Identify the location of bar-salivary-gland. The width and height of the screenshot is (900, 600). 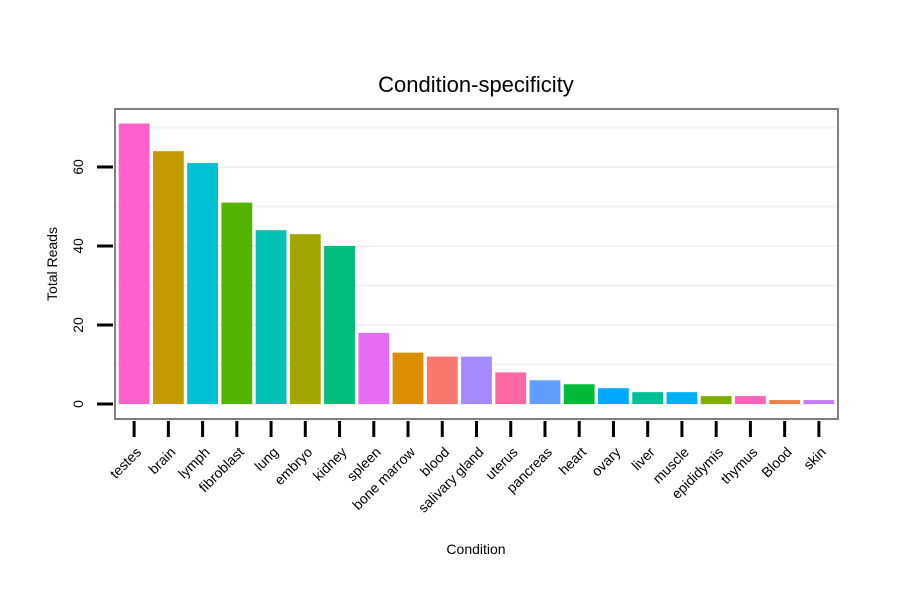
(476, 380).